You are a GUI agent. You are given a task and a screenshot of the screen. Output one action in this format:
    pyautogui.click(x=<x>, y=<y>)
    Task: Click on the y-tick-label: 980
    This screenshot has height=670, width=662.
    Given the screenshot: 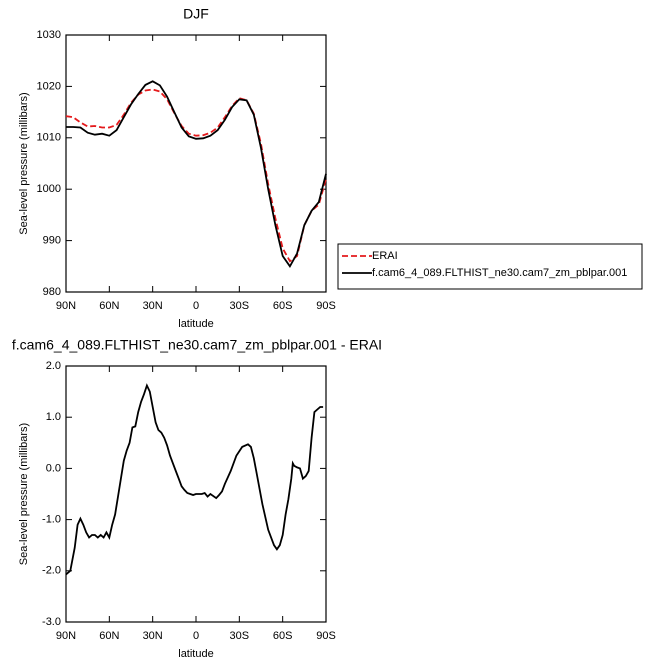 What is the action you would take?
    pyautogui.click(x=52, y=292)
    